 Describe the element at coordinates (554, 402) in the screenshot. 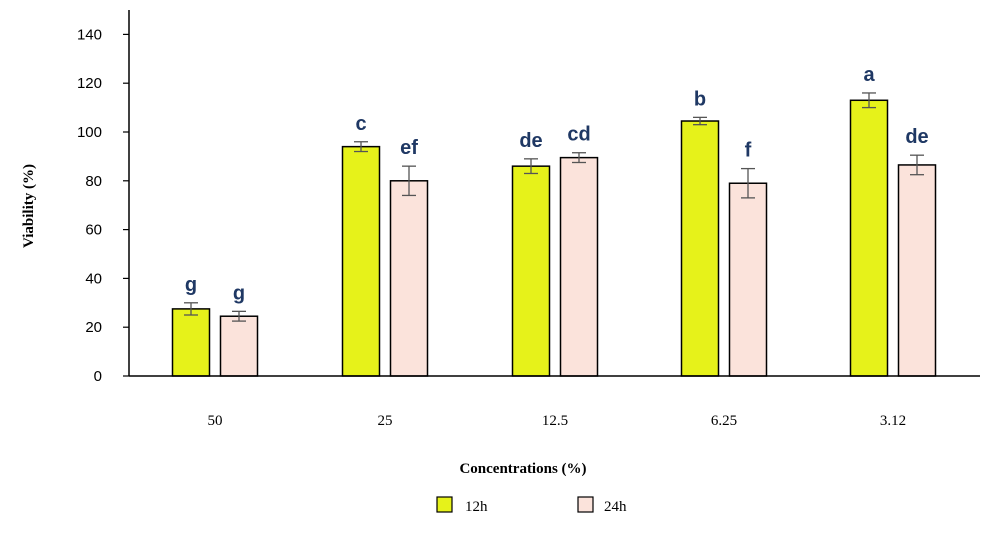

I see `x-axis: 50 25 12.5 6.25 3.12` at that location.